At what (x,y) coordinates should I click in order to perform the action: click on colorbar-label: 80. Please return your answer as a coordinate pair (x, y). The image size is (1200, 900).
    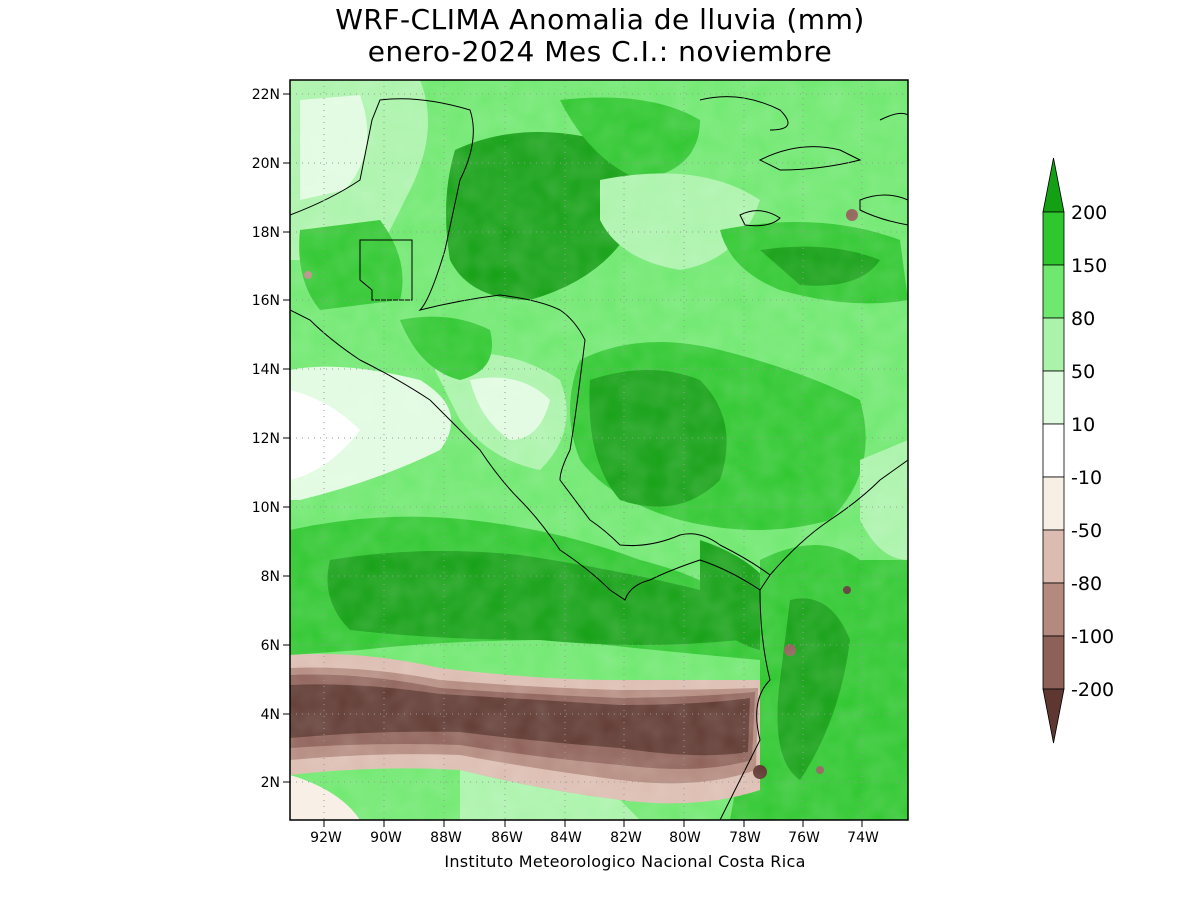
    Looking at the image, I should click on (1083, 319).